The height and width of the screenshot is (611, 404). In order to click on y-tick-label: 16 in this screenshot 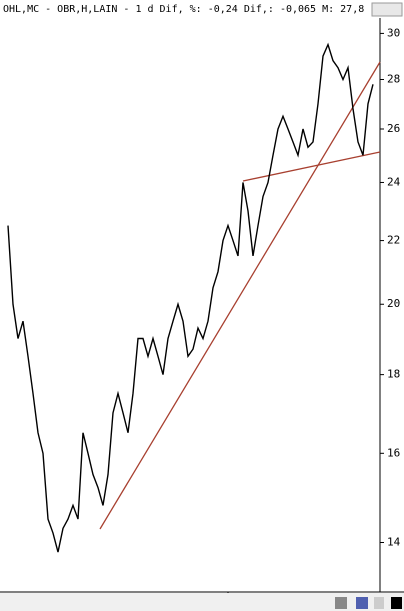, I will do `click(393, 452)`.